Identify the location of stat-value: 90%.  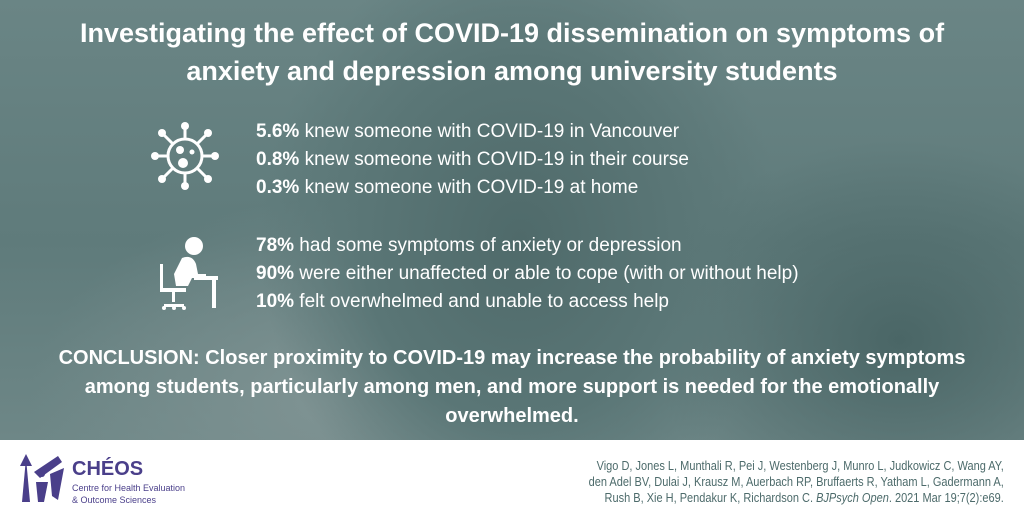
(275, 273).